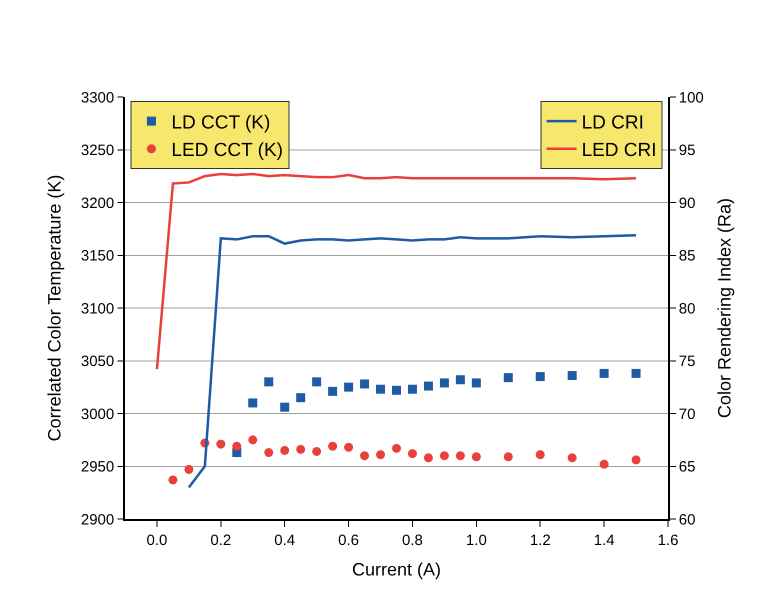 This screenshot has height=609, width=763. Describe the element at coordinates (687, 309) in the screenshot. I see `y2-tick-label: 80` at that location.